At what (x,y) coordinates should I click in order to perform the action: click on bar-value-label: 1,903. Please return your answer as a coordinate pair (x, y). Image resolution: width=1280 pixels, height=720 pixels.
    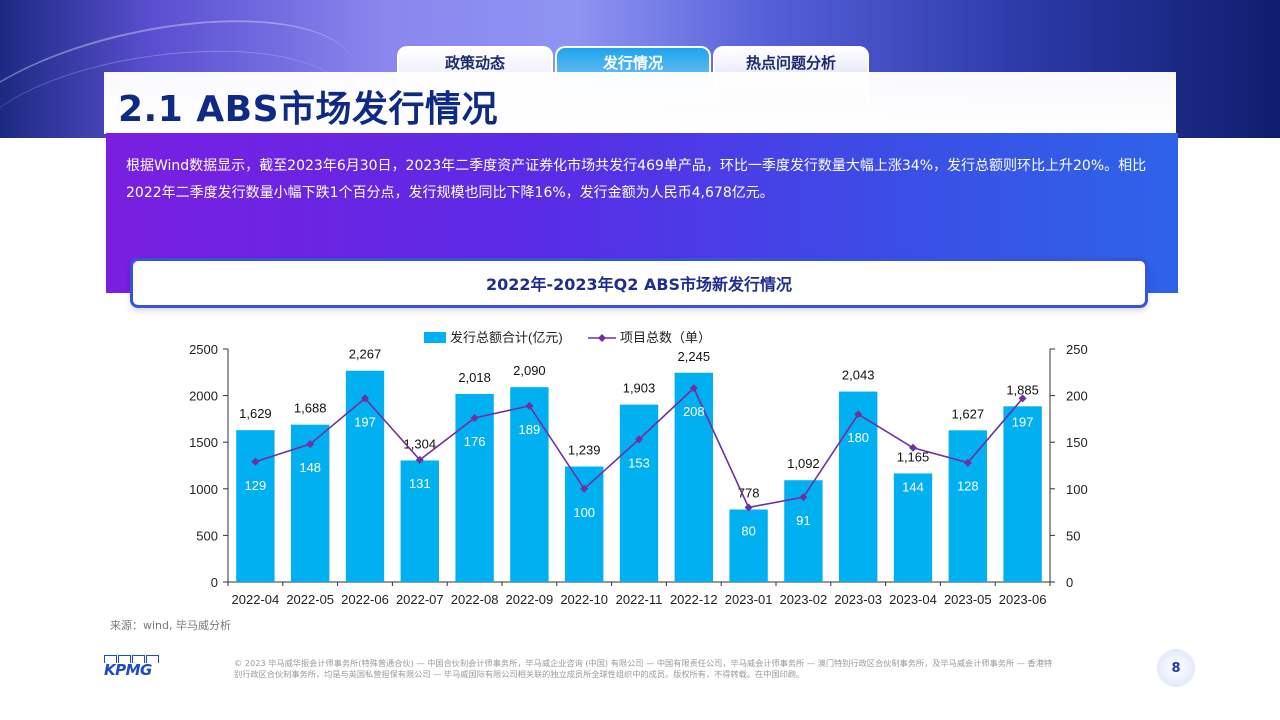
    Looking at the image, I should click on (639, 388).